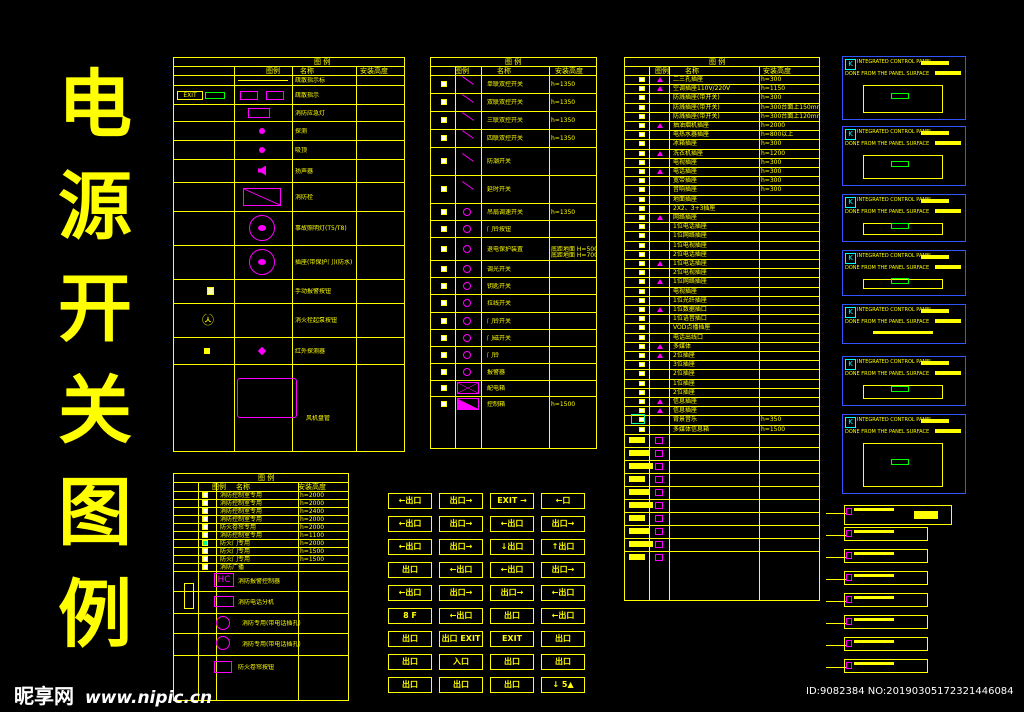 The height and width of the screenshot is (712, 1024). What do you see at coordinates (910, 691) in the screenshot?
I see `watermark-id: ID:9082384 NO:20190305172321446084` at bounding box center [910, 691].